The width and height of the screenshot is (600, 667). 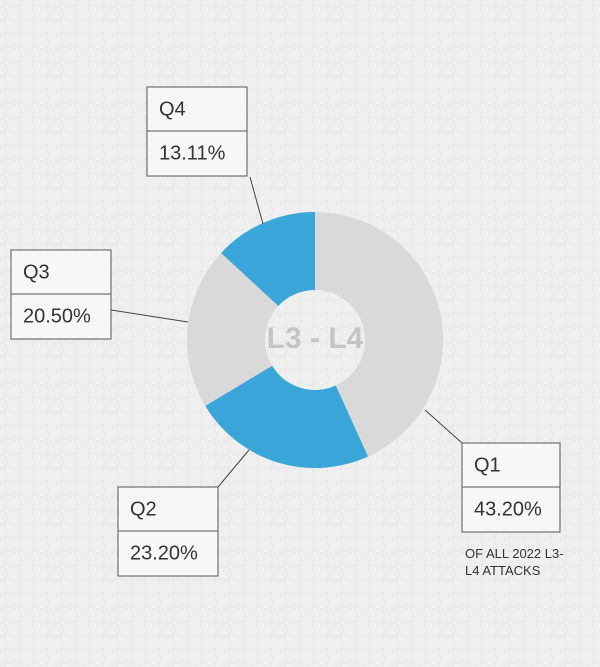 What do you see at coordinates (57, 316) in the screenshot?
I see `value-label: 20.50%` at bounding box center [57, 316].